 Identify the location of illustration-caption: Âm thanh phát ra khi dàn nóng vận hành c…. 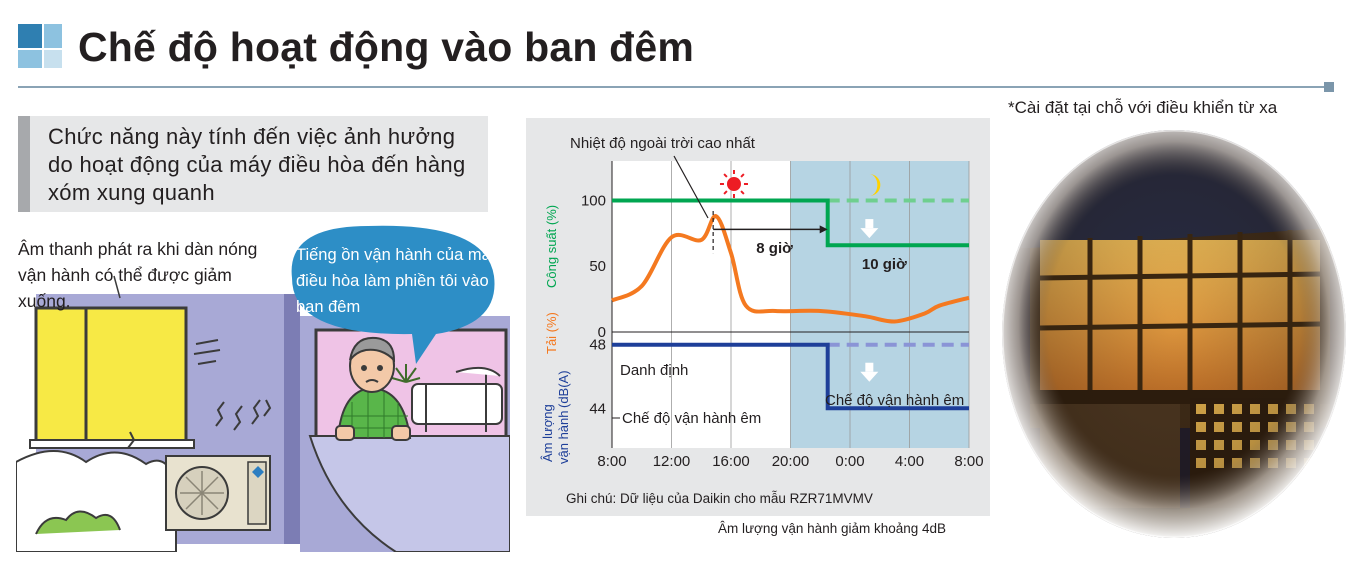
(138, 275).